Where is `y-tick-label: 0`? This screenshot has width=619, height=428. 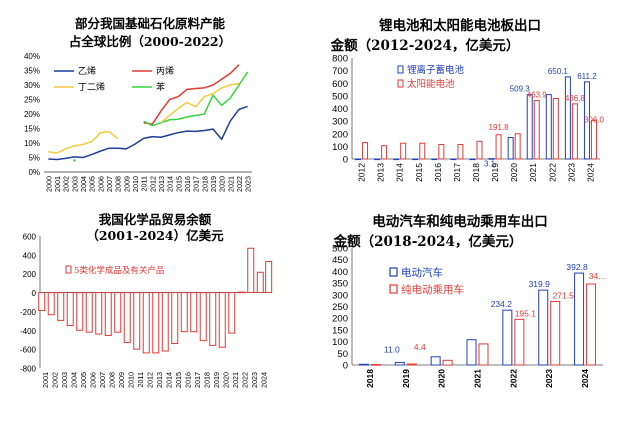 y-tick-label: 0 is located at coordinates (345, 366).